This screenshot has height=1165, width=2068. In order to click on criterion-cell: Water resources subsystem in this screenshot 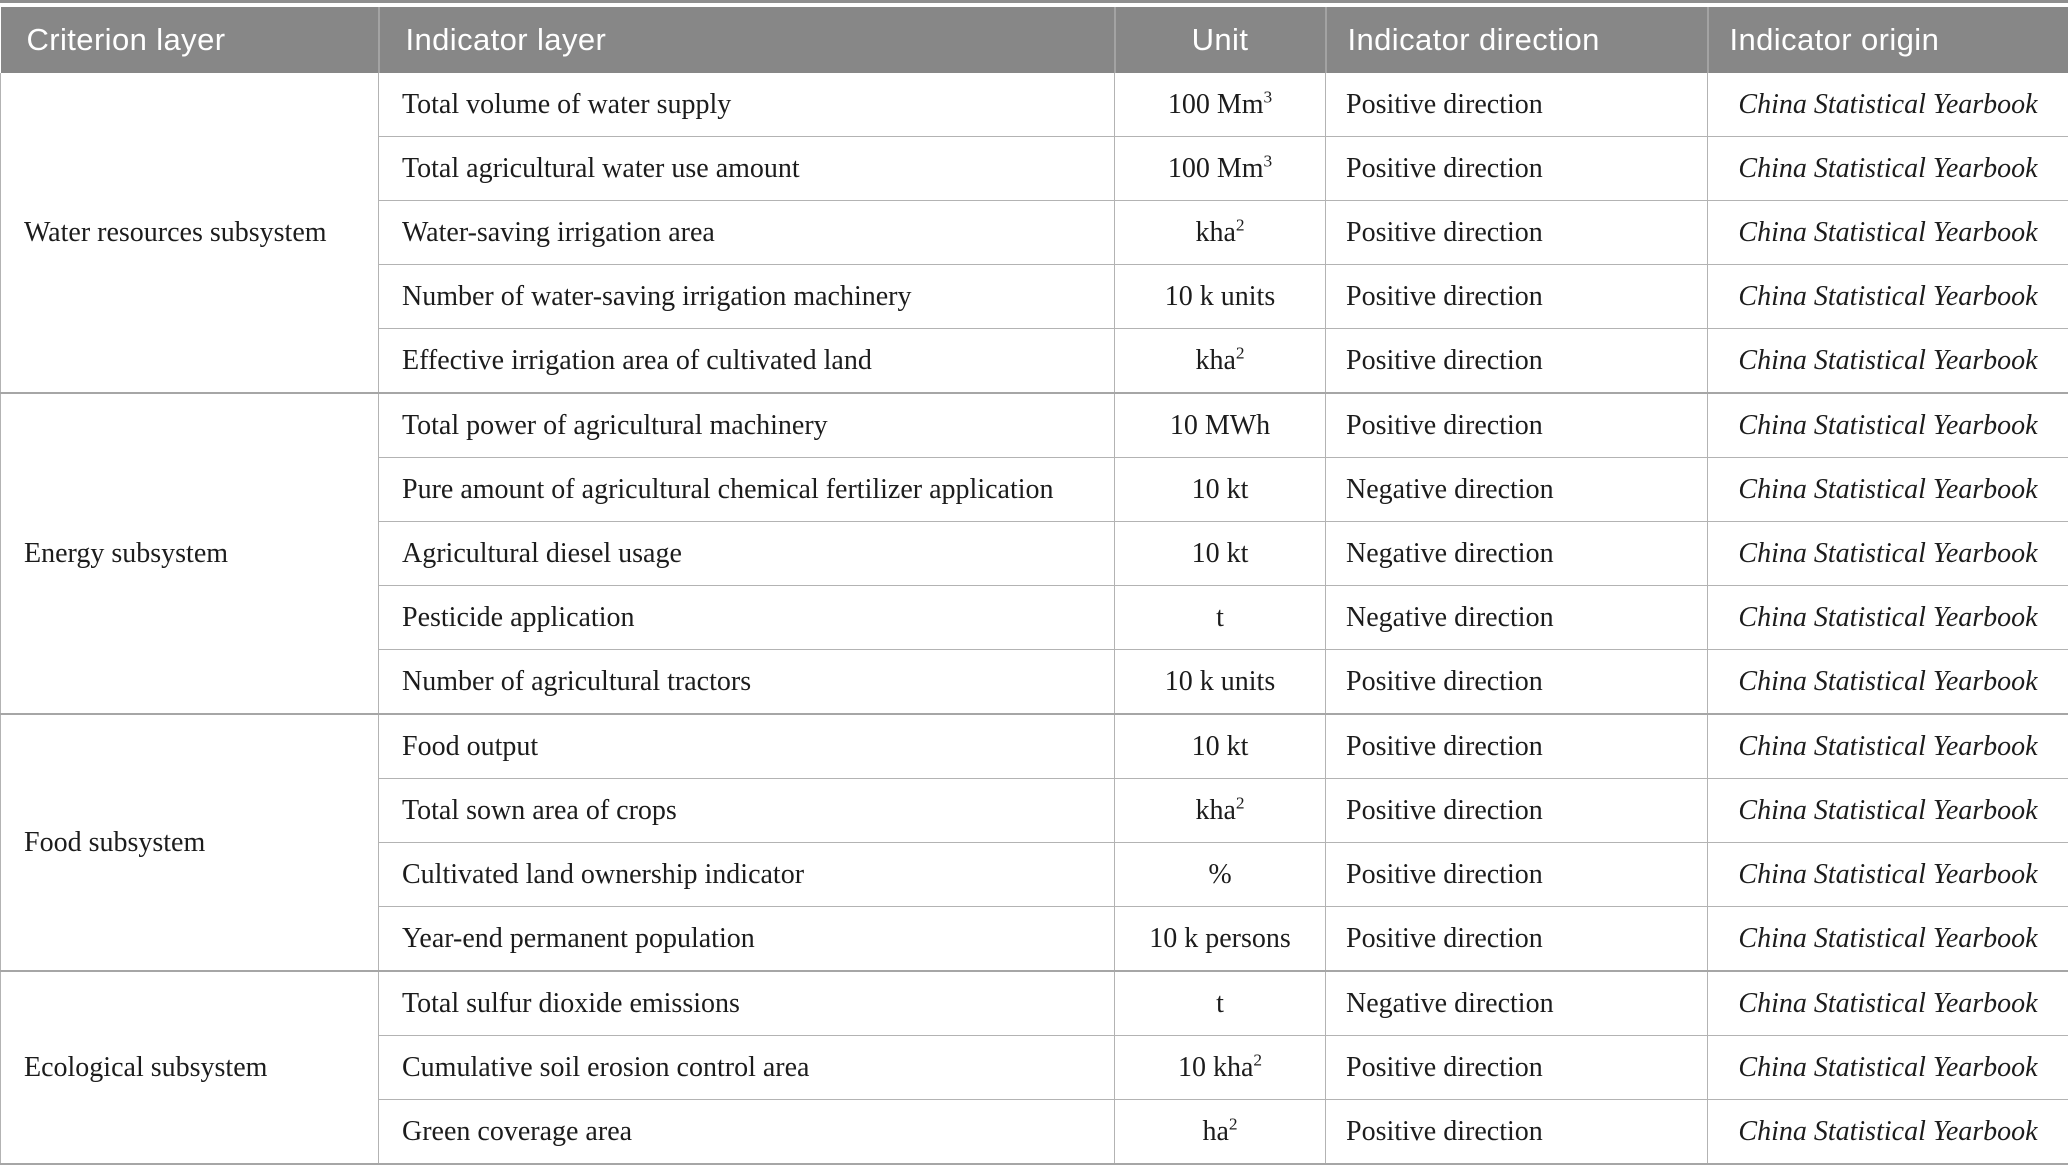, I will do `click(190, 233)`.